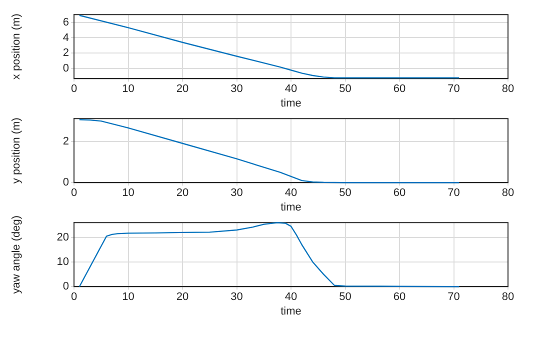 This screenshot has height=337, width=560. Describe the element at coordinates (62, 262) in the screenshot. I see `y-tick-label: 10` at that location.